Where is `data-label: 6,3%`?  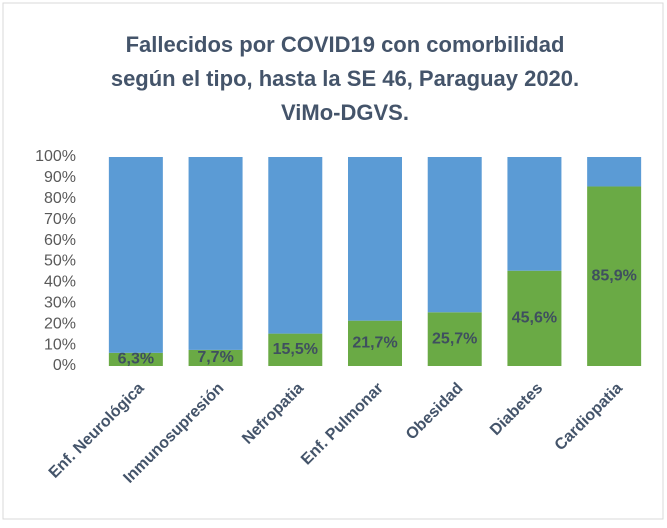
data-label: 6,3% is located at coordinates (136, 359).